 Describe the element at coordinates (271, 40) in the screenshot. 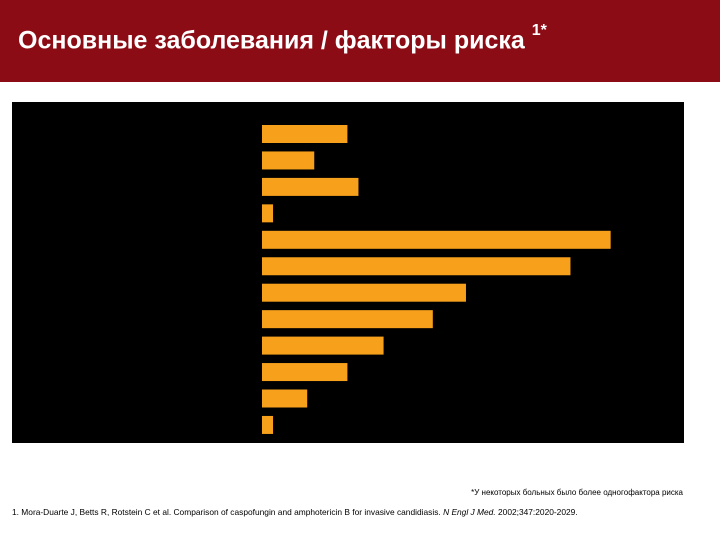

I see `title-text: Основные заболевания / факторы риска` at that location.